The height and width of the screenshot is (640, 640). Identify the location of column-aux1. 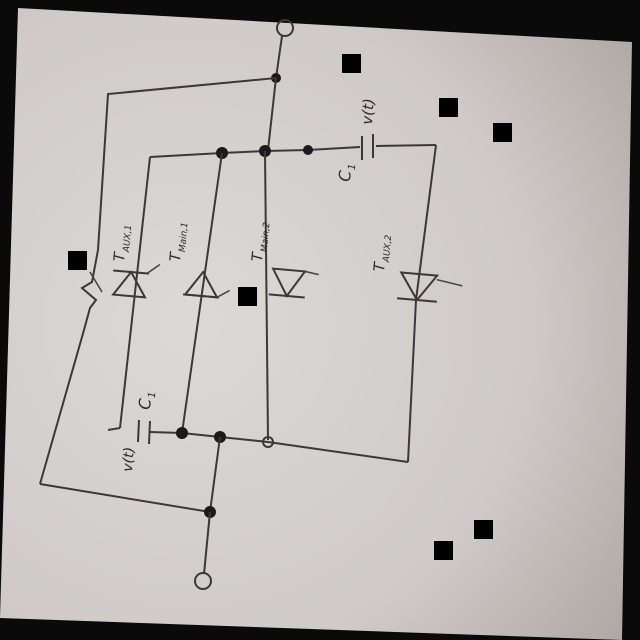
(135, 292).